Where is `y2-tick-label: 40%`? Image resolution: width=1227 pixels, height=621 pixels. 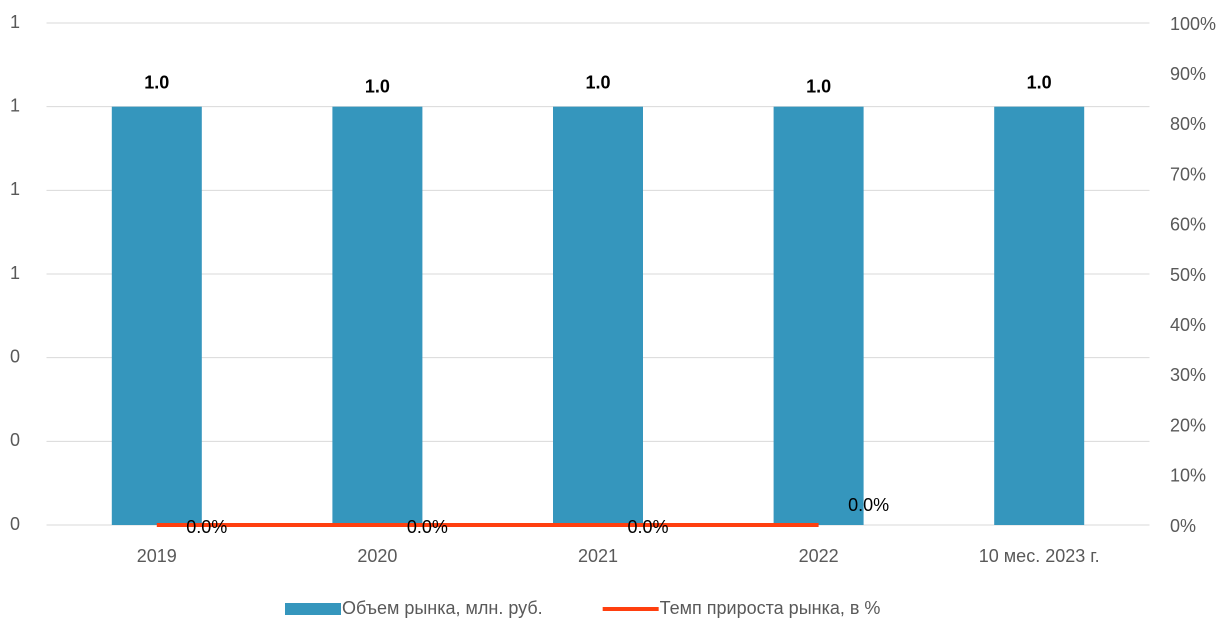 y2-tick-label: 40% is located at coordinates (1188, 325).